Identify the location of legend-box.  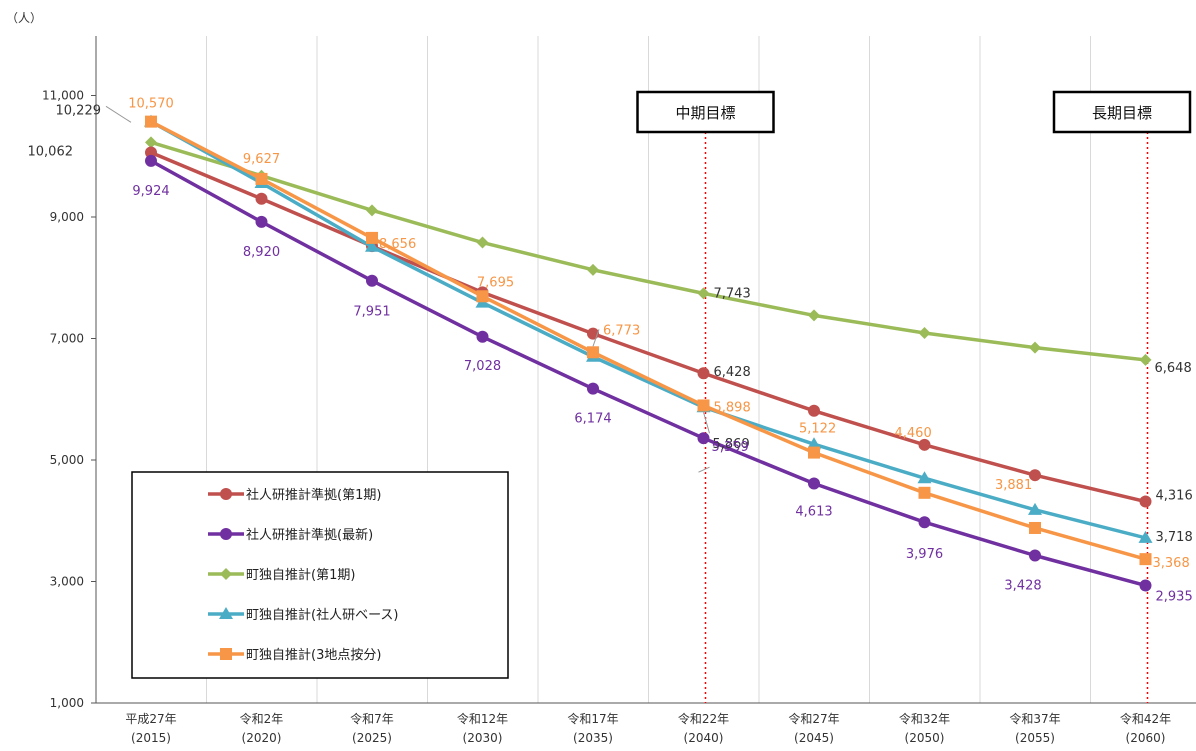
(320, 575).